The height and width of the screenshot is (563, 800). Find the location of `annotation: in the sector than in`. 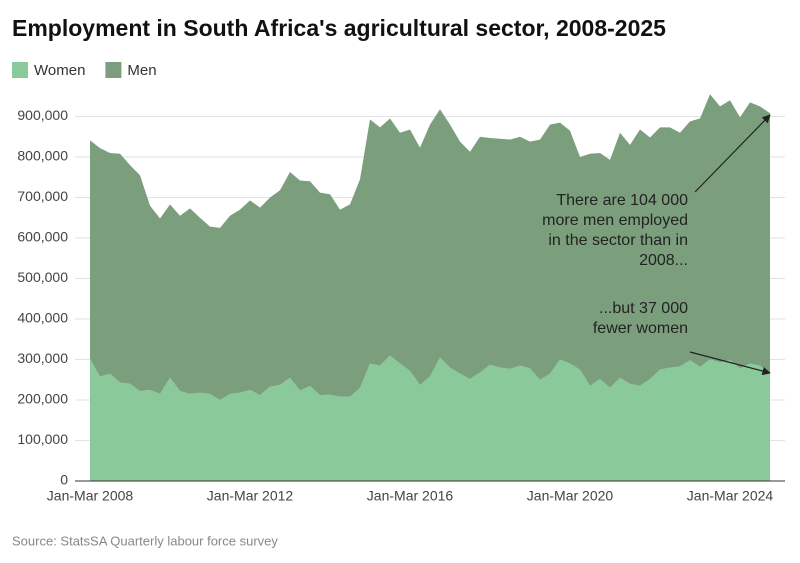

annotation: in the sector than in is located at coordinates (618, 240).